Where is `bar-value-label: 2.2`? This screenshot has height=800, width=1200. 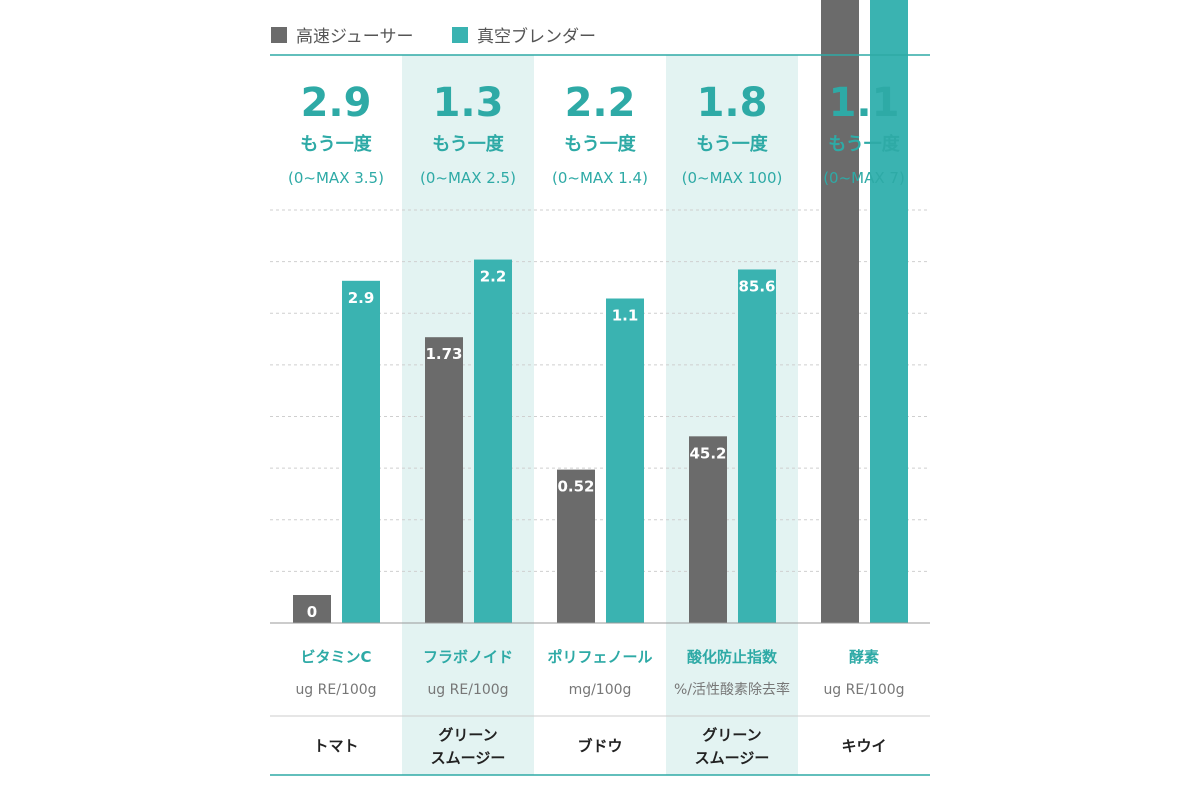 bar-value-label: 2.2 is located at coordinates (493, 277).